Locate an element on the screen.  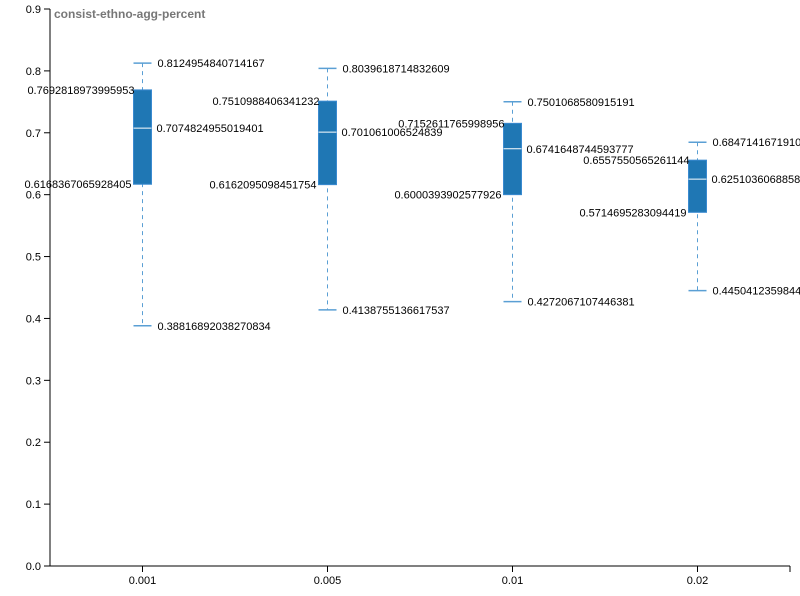
label-q1: 0.6168367065928405 is located at coordinates (77, 185).